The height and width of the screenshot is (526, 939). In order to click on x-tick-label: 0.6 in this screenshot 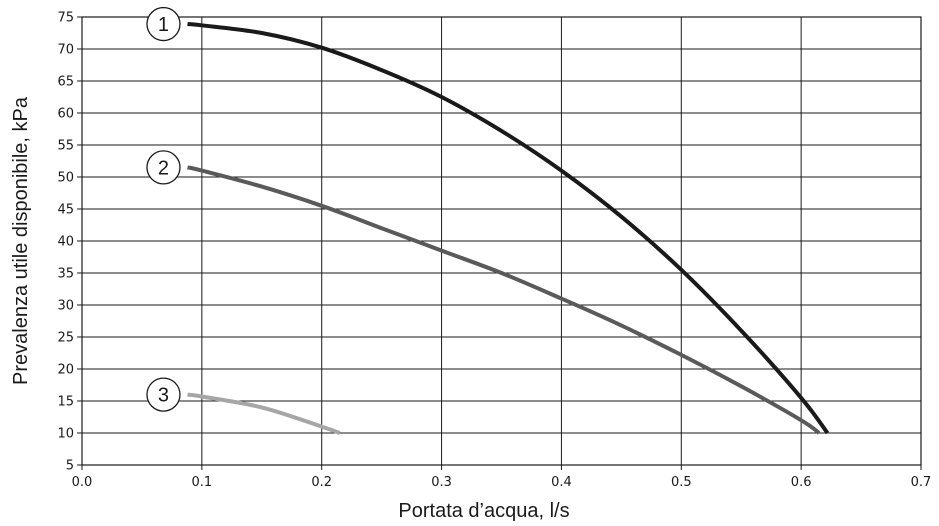, I will do `click(801, 482)`.